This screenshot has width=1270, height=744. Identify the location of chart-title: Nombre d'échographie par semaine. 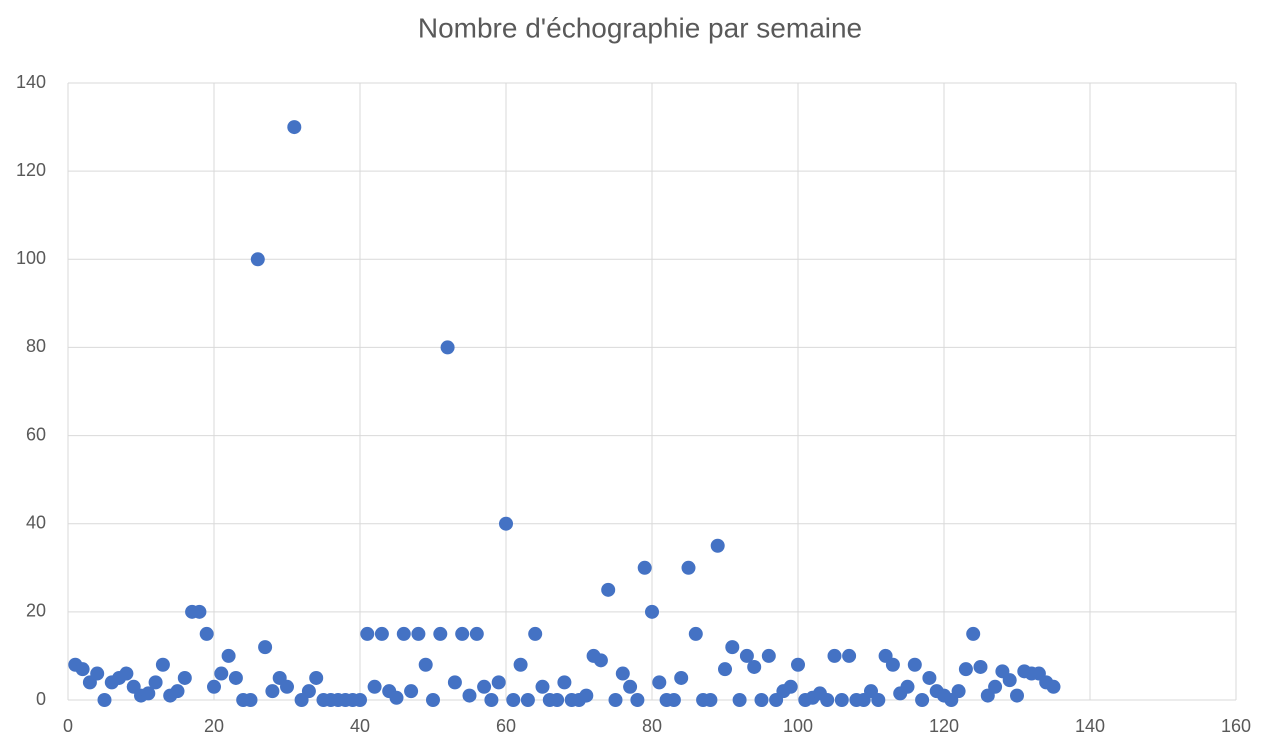
(640, 27).